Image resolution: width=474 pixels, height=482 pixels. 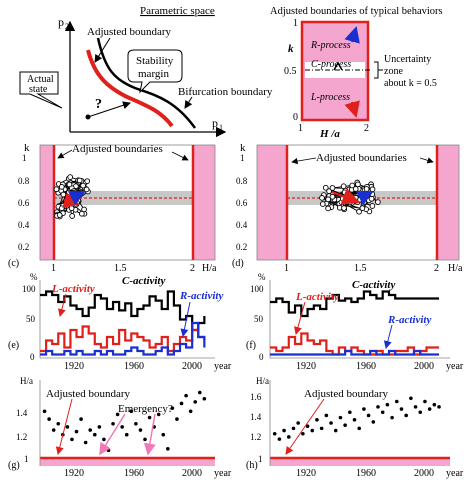 I want to click on ytick-0-6: 0.6, so click(x=242, y=203).